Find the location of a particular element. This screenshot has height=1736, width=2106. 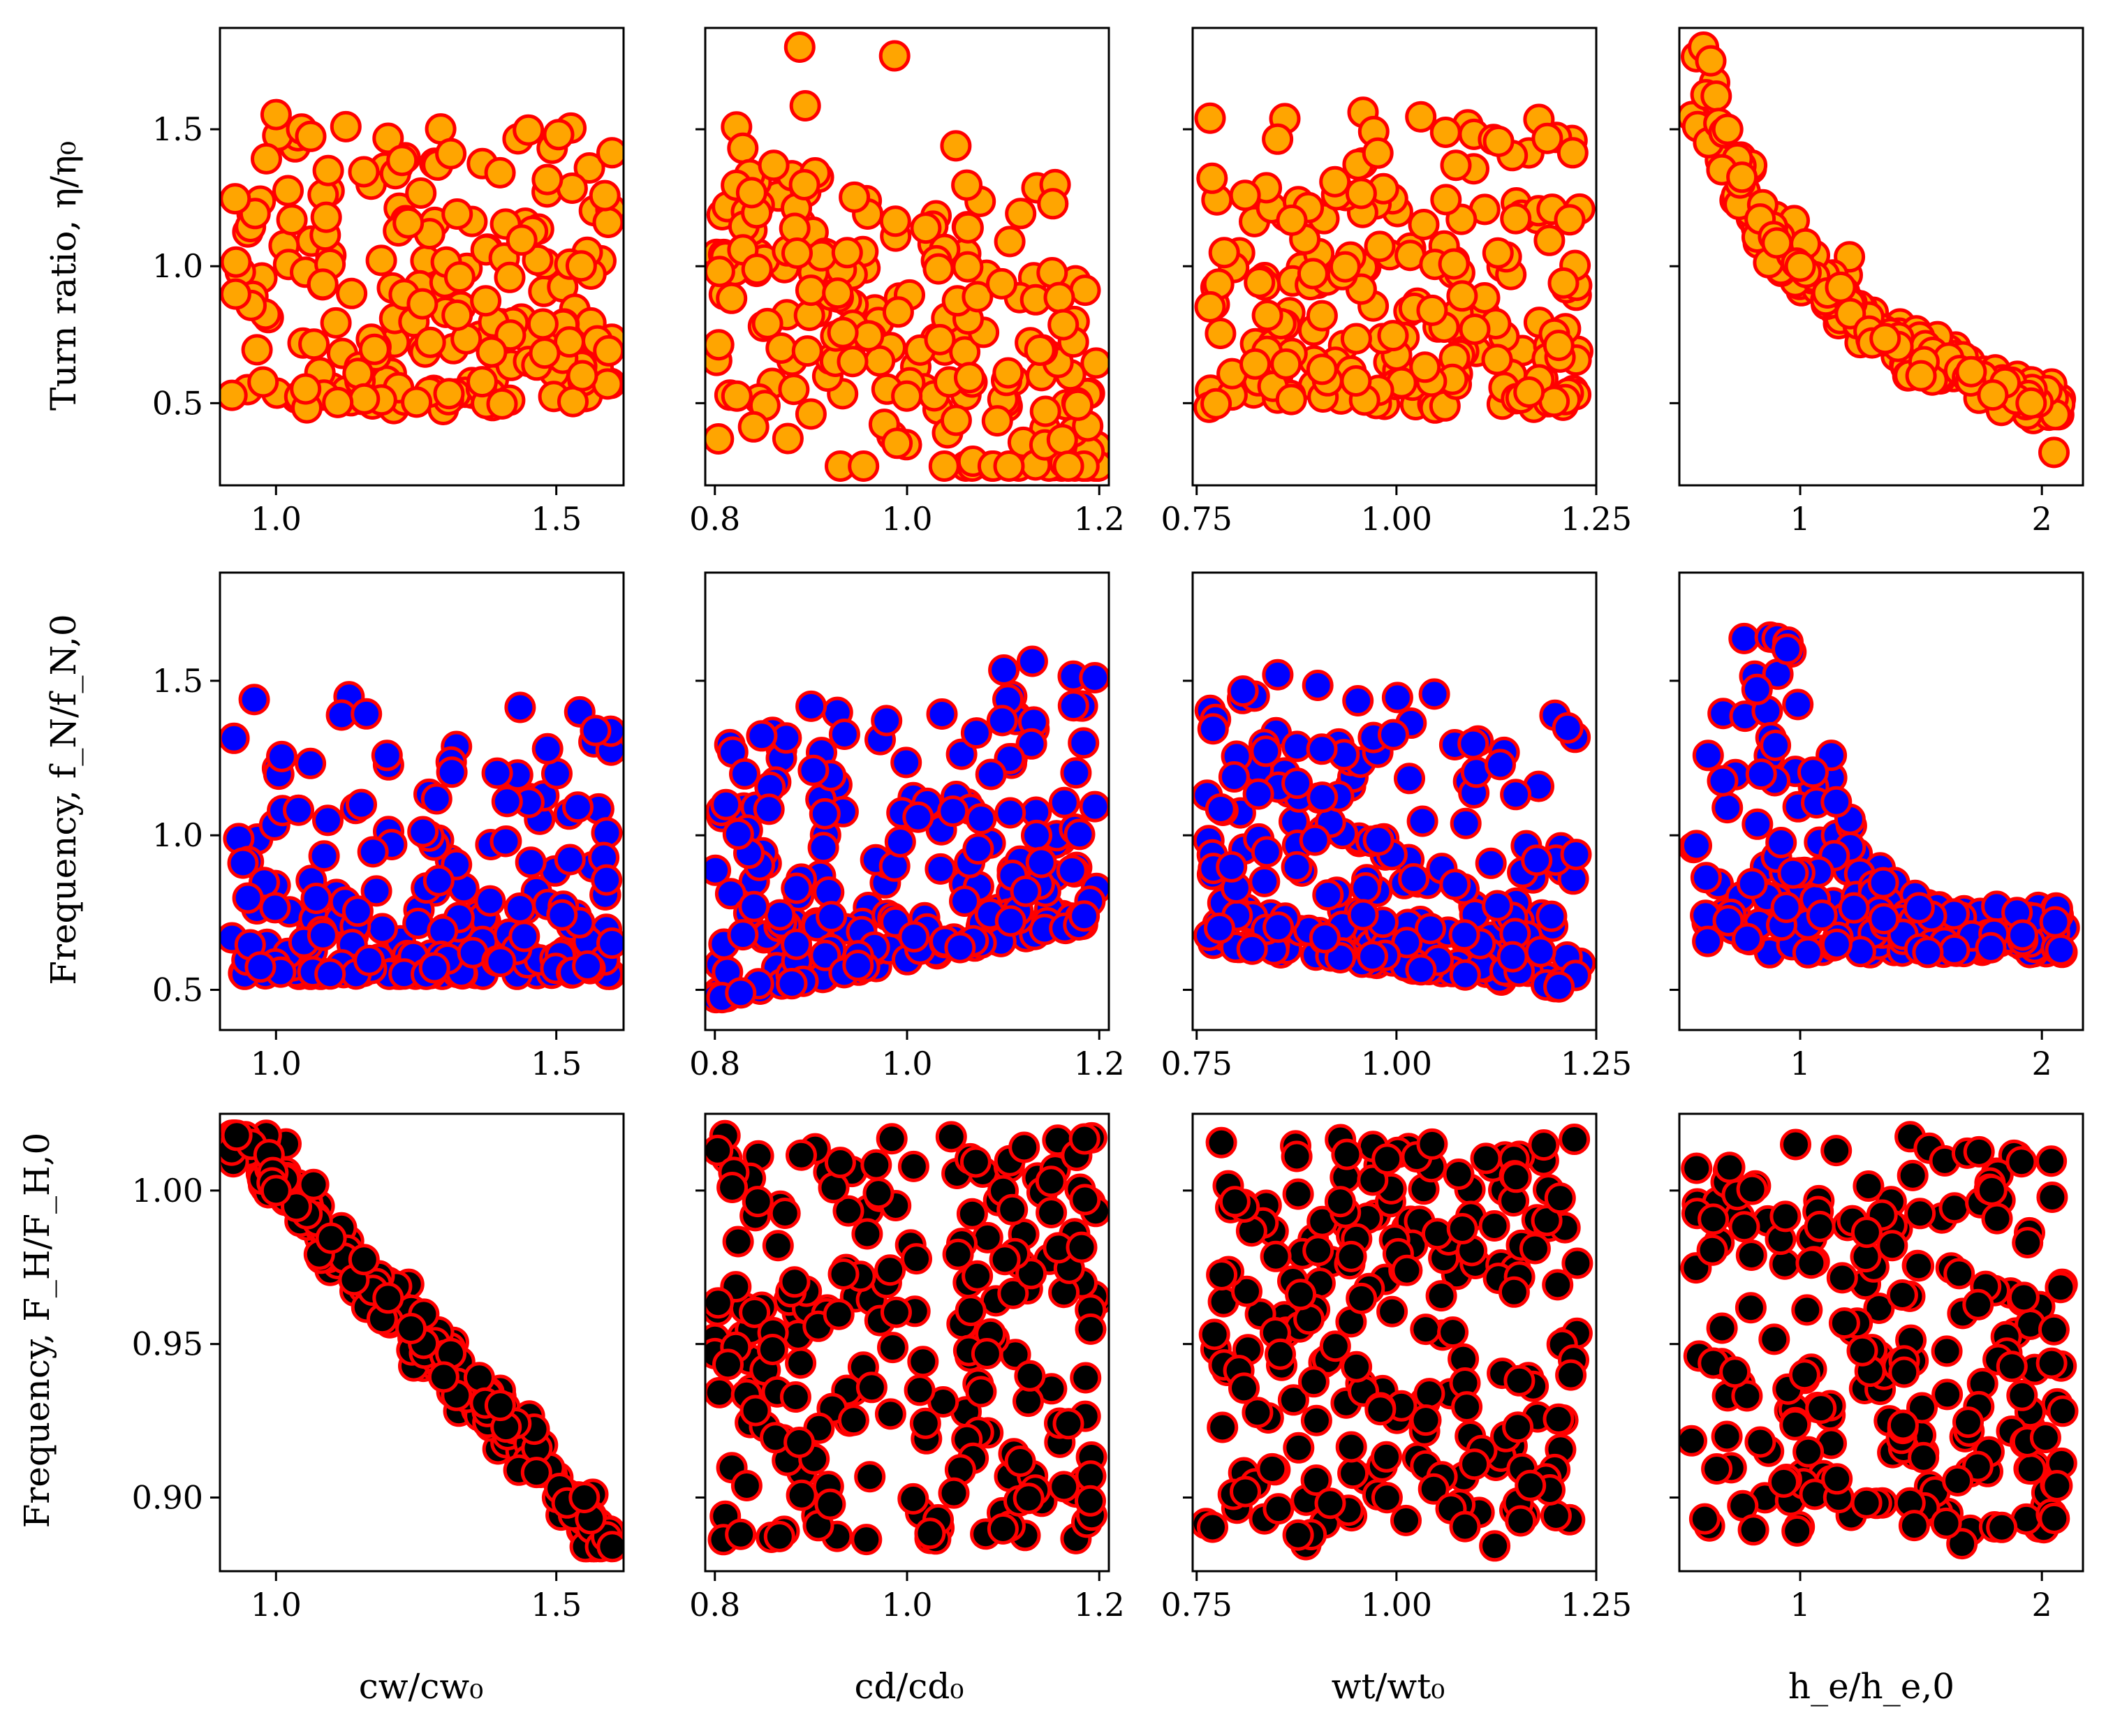

col2-xlabel: wt/wt₀ is located at coordinates (1388, 1686).